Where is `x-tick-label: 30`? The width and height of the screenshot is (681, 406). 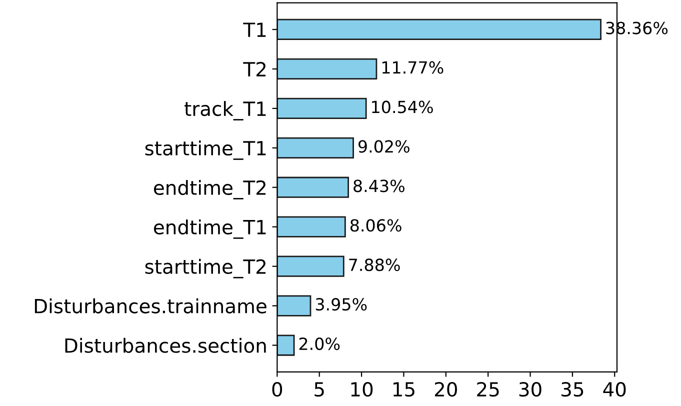 x-tick-label: 30 is located at coordinates (530, 389).